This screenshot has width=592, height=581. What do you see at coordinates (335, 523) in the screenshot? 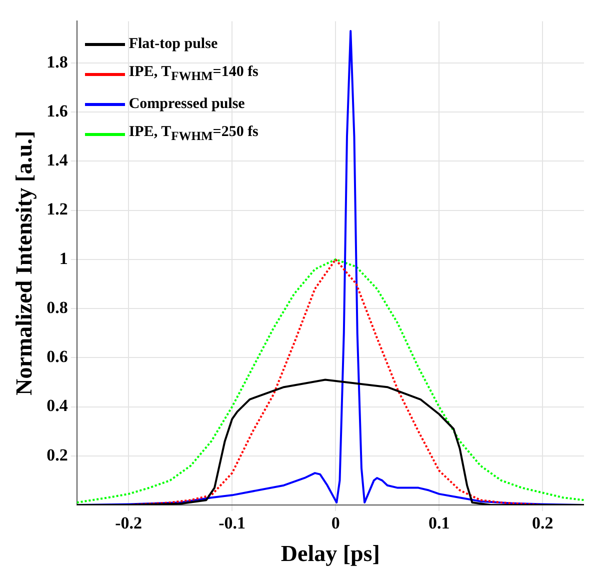
I see `x-tick-label: 0` at bounding box center [335, 523].